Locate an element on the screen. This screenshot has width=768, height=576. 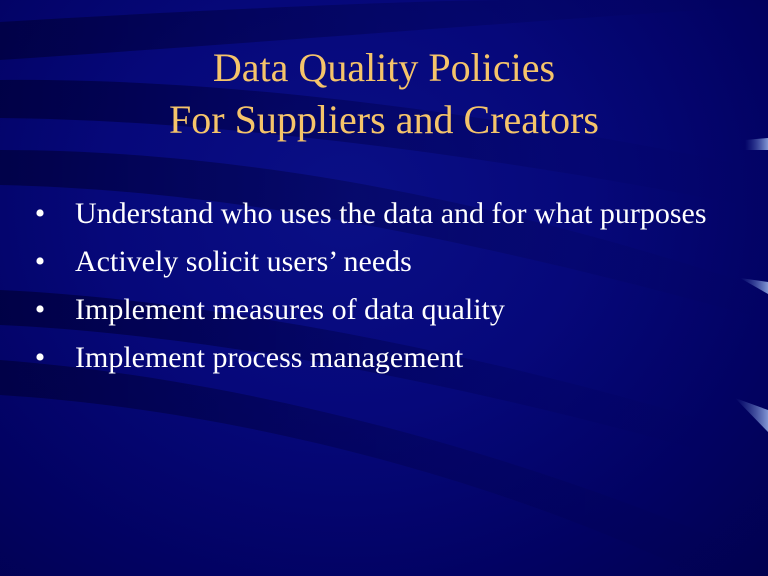
bullet-item: • Implement process management is located at coordinates (380, 358).